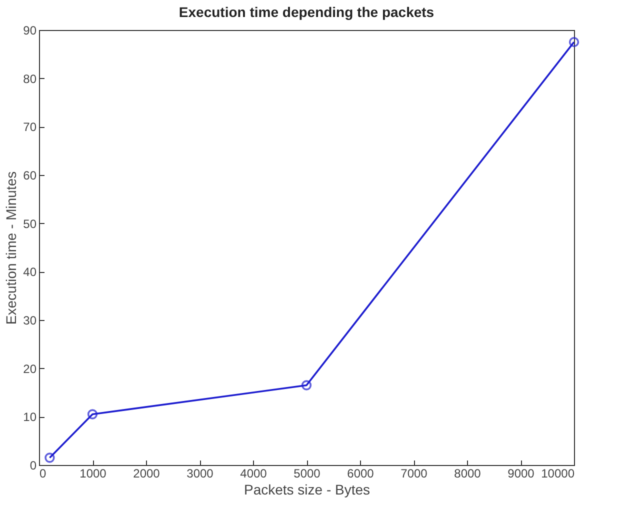 This screenshot has width=626, height=514. What do you see at coordinates (30, 79) in the screenshot?
I see `y-tick-label: 80` at bounding box center [30, 79].